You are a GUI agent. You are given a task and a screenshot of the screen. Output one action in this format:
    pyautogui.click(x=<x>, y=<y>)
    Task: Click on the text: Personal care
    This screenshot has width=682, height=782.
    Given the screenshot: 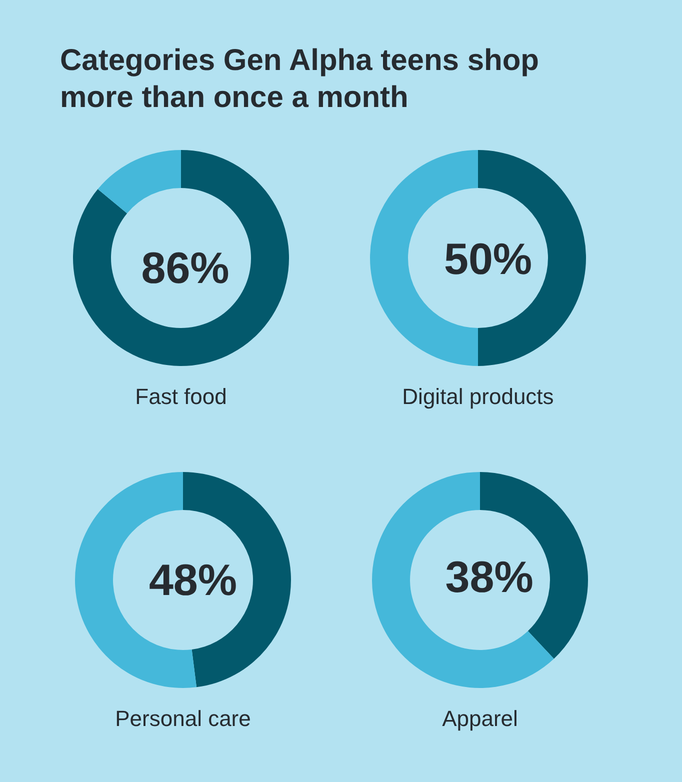 What is the action you would take?
    pyautogui.click(x=183, y=718)
    